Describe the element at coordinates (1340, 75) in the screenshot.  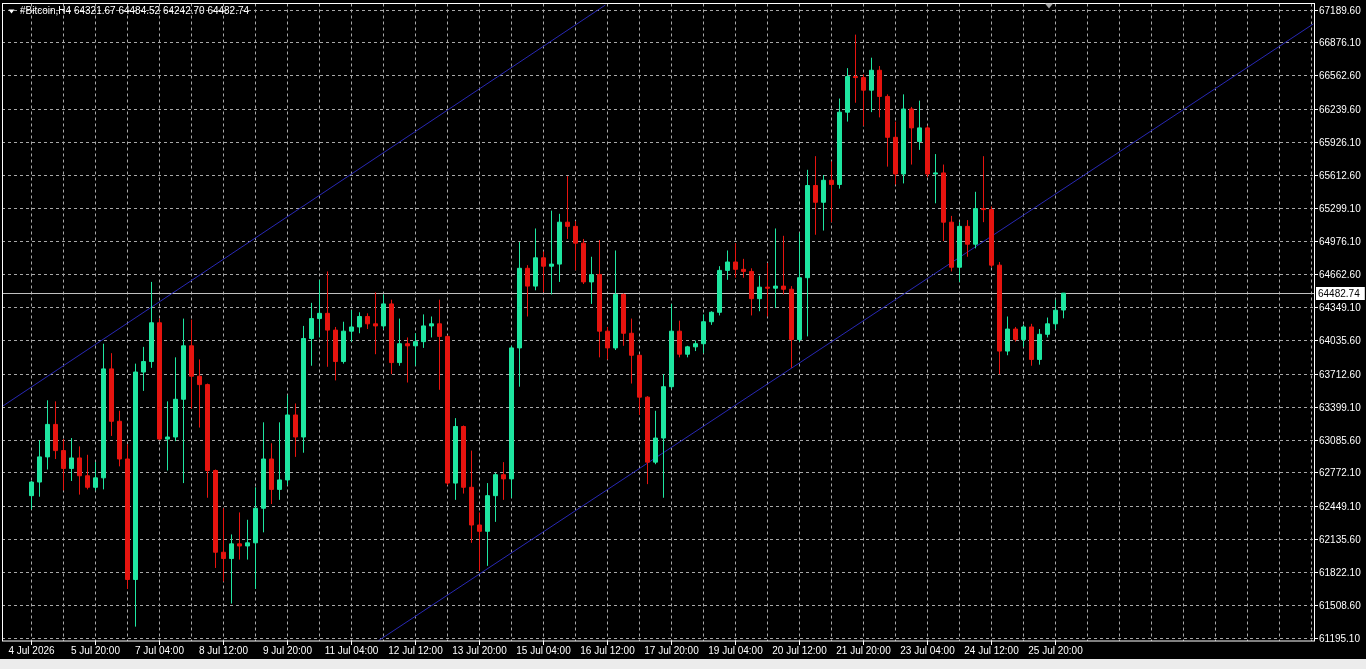
I see `y-tick-label: 66562.60` at that location.